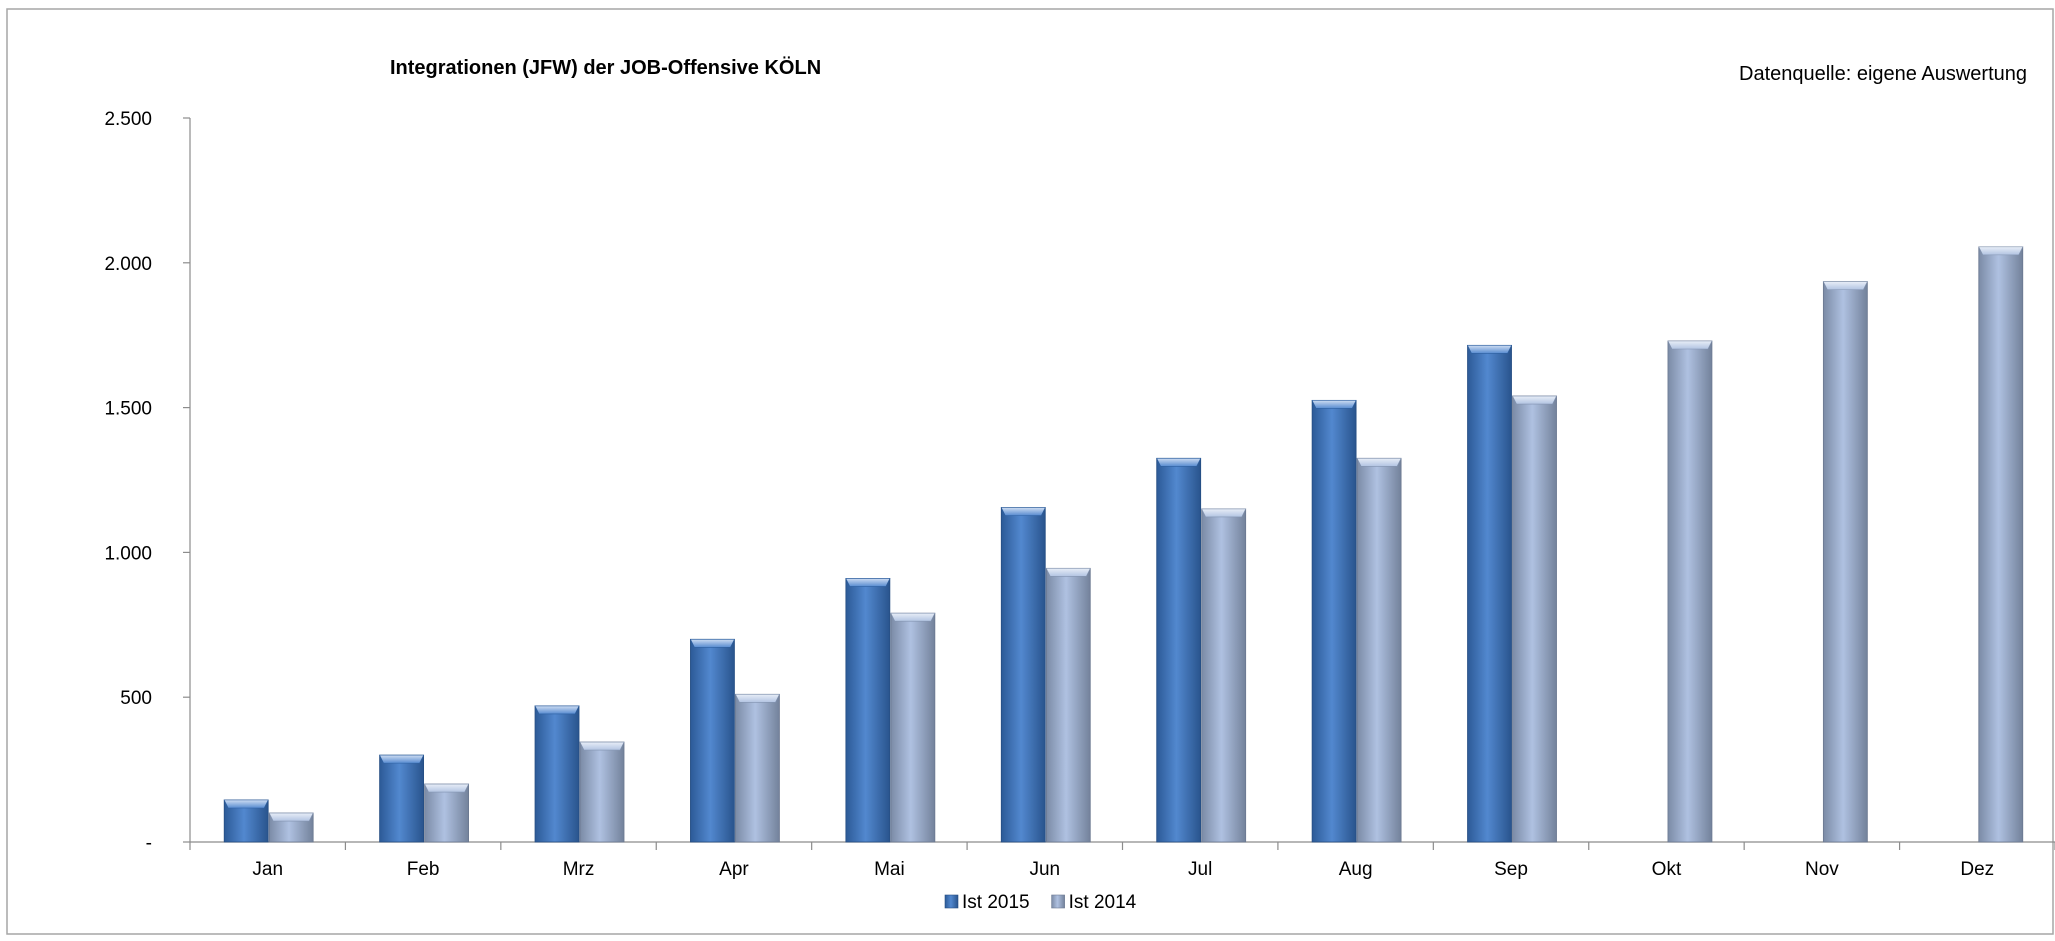 This screenshot has width=2055, height=941. What do you see at coordinates (1883, 74) in the screenshot?
I see `source-note: Datenquelle: eigene Auswertung` at bounding box center [1883, 74].